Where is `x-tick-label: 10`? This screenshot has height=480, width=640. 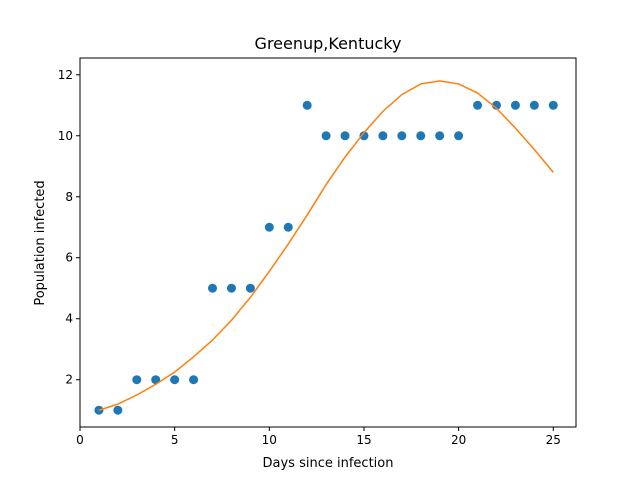 x-tick-label: 10 is located at coordinates (269, 440).